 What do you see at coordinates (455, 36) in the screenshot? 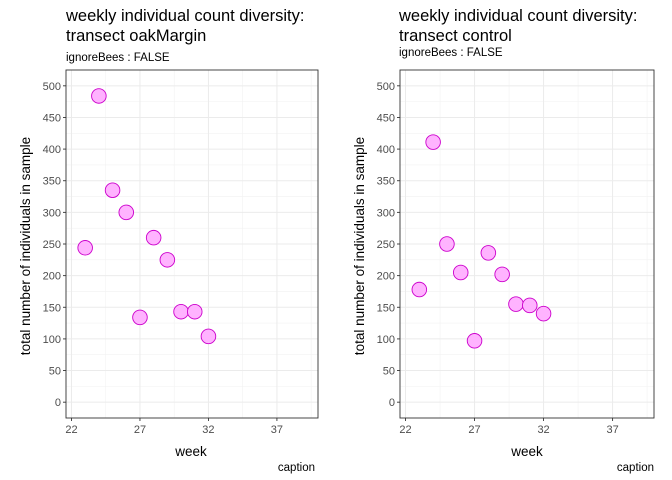
I see `chart-title-line2: transect control` at bounding box center [455, 36].